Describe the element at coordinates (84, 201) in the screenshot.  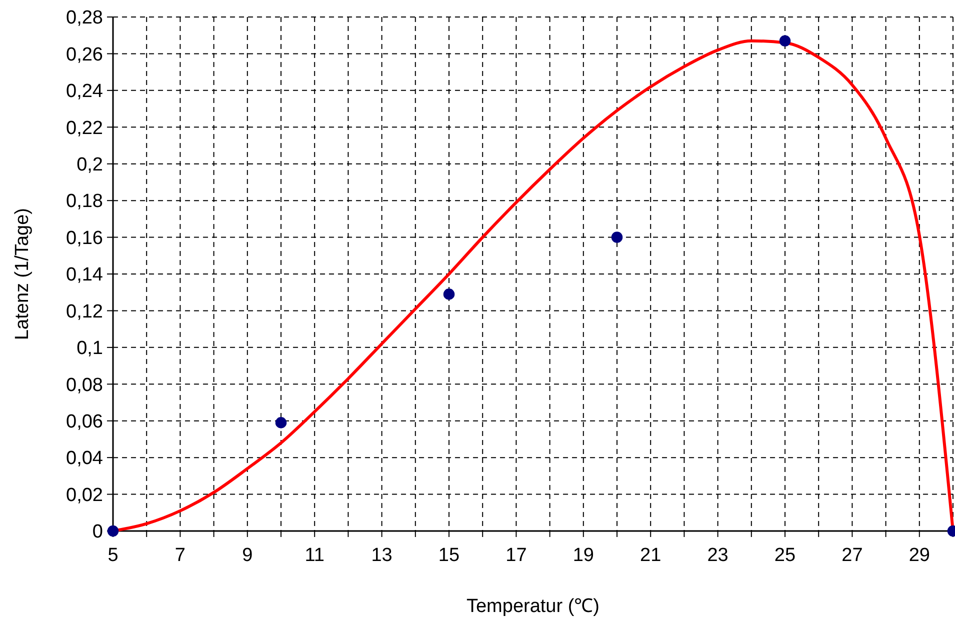
I see `y-tick-label: 0,18` at that location.